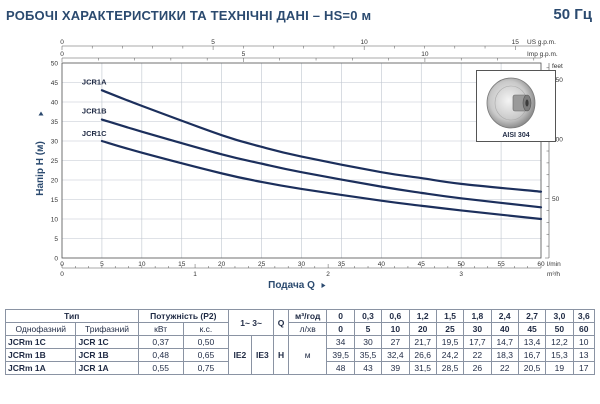  I want to click on model-single: JCRm 1A, so click(40, 368).